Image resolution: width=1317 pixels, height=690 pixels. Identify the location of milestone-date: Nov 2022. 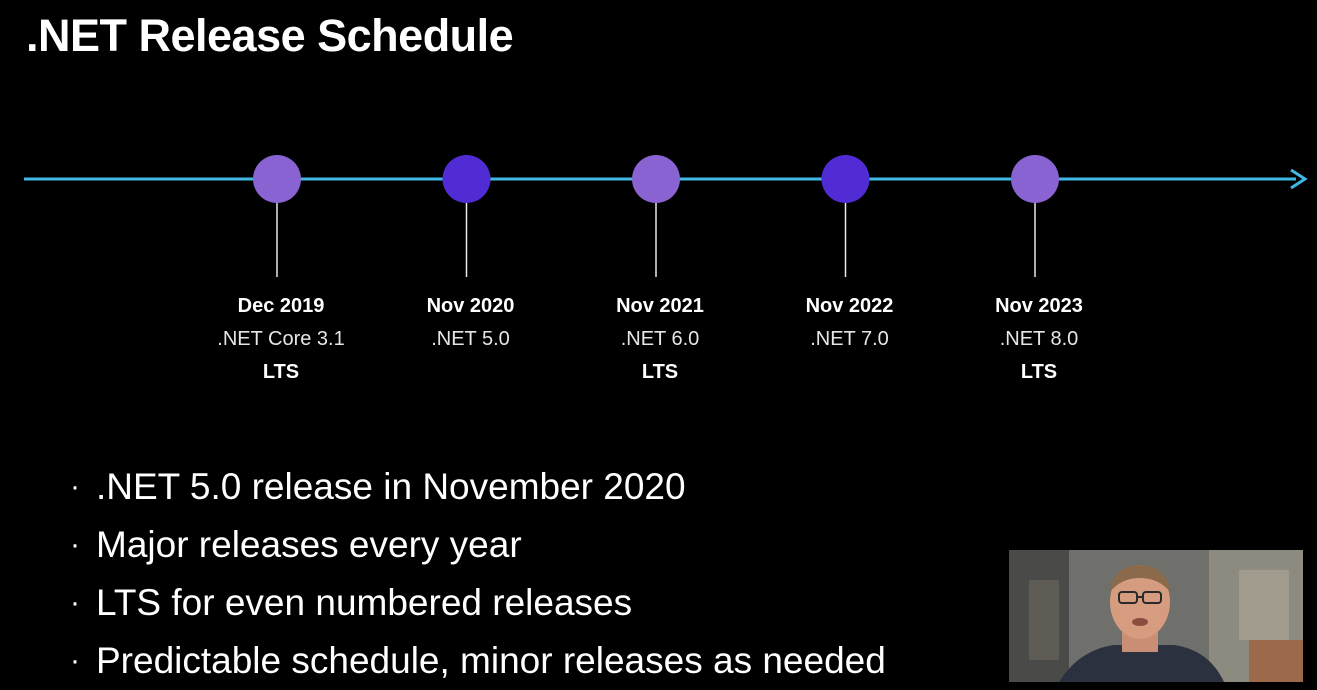
(849, 306).